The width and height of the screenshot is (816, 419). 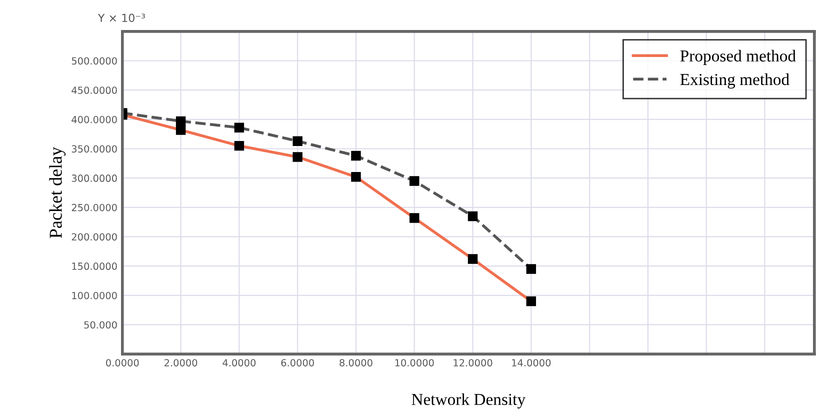 I want to click on x-tick-label: 0.0000, so click(x=122, y=362).